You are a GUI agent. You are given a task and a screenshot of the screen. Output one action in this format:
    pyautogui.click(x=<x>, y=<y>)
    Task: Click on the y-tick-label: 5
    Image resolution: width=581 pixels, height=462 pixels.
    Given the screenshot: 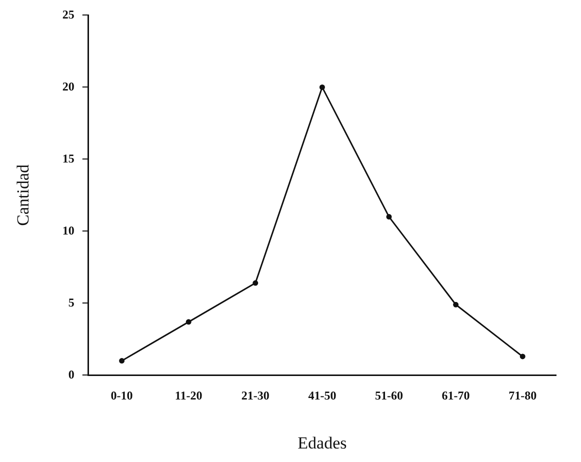 What is the action you would take?
    pyautogui.click(x=71, y=302)
    